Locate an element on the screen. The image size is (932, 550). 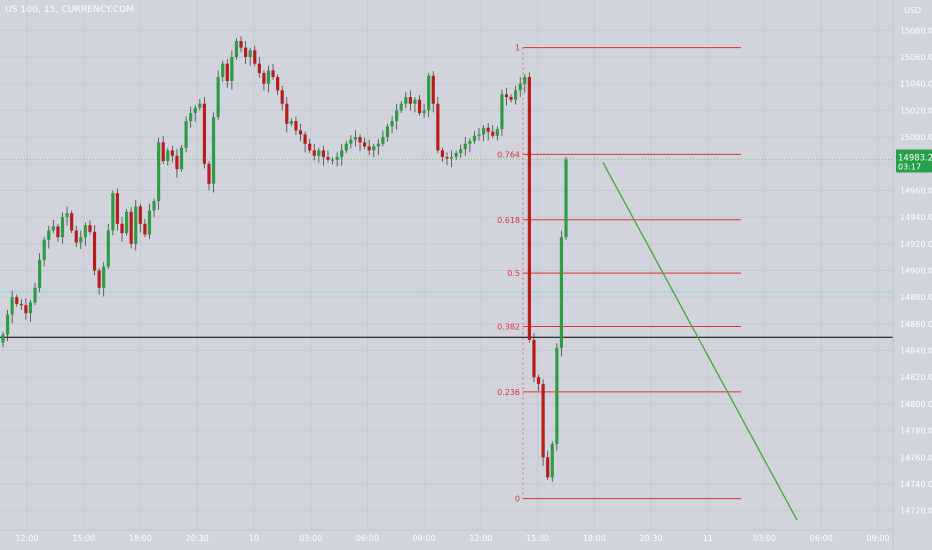
fib-level-label: 0.236 is located at coordinates (508, 392).